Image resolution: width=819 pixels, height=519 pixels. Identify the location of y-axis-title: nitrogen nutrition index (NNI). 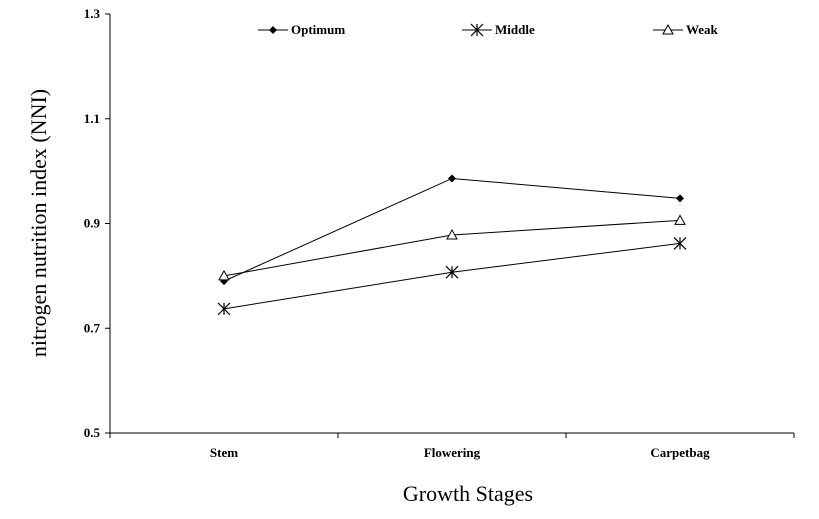
(38, 223).